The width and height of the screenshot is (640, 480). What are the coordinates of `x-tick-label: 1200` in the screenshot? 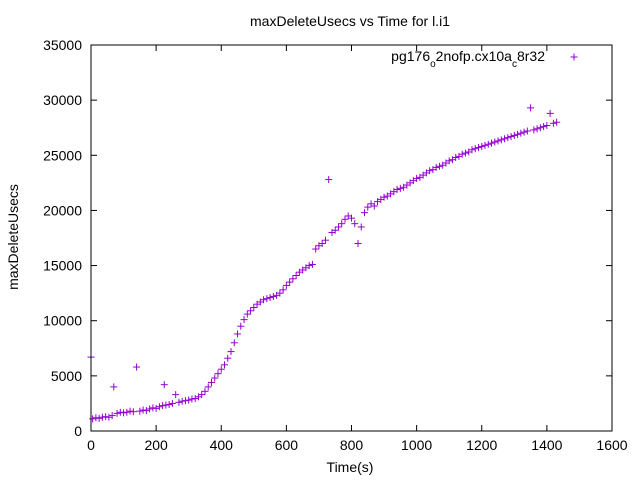 It's located at (481, 445).